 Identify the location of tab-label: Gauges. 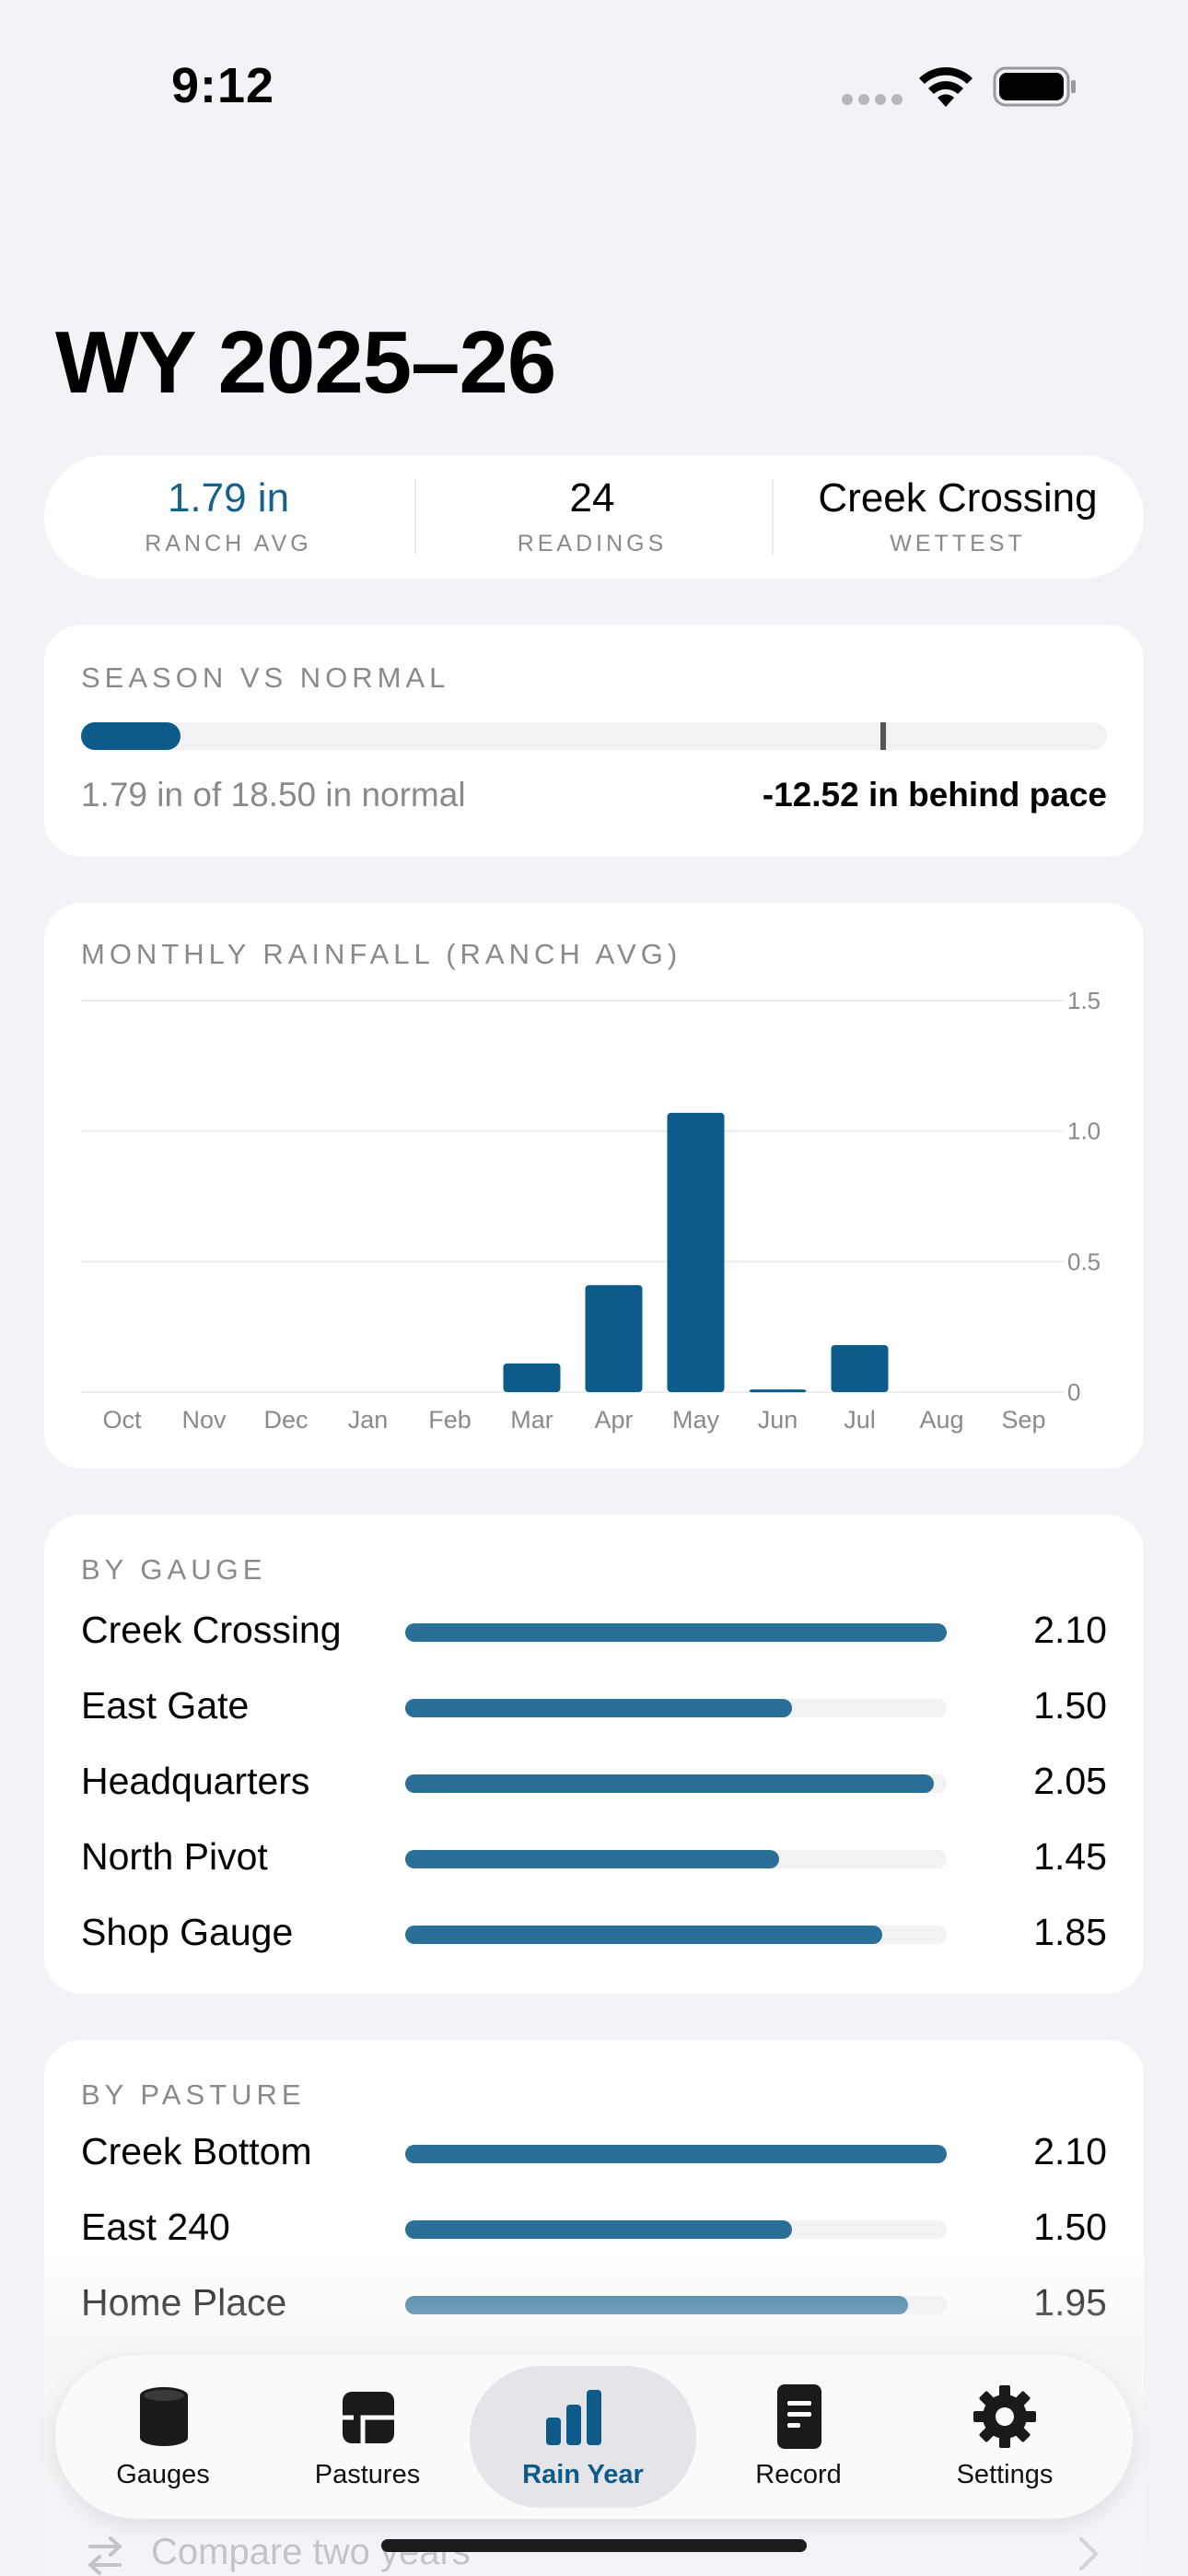
(163, 2474).